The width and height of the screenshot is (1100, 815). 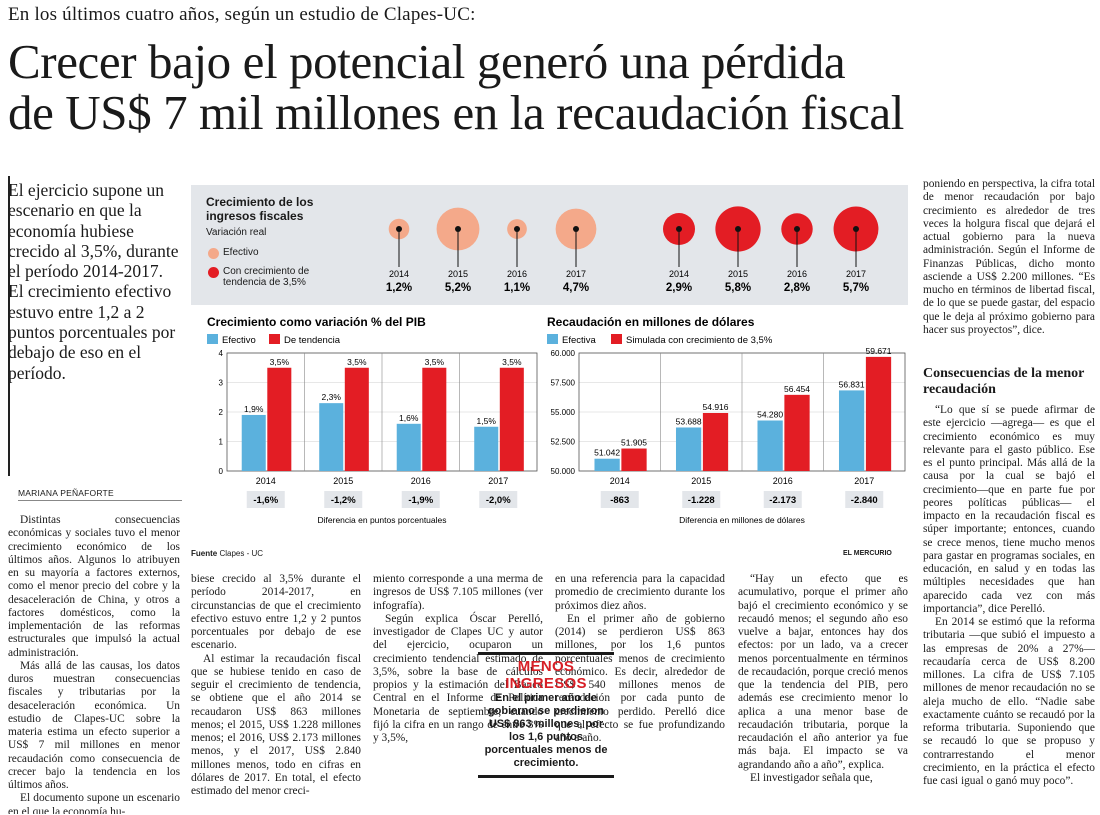 I want to click on bar-value-label: 2,3%, so click(x=332, y=397).